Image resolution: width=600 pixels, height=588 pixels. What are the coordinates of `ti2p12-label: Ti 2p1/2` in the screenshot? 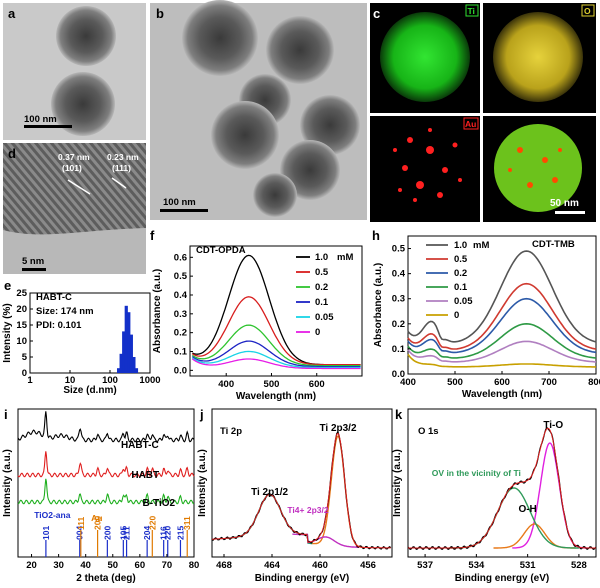 It's located at (269, 492).